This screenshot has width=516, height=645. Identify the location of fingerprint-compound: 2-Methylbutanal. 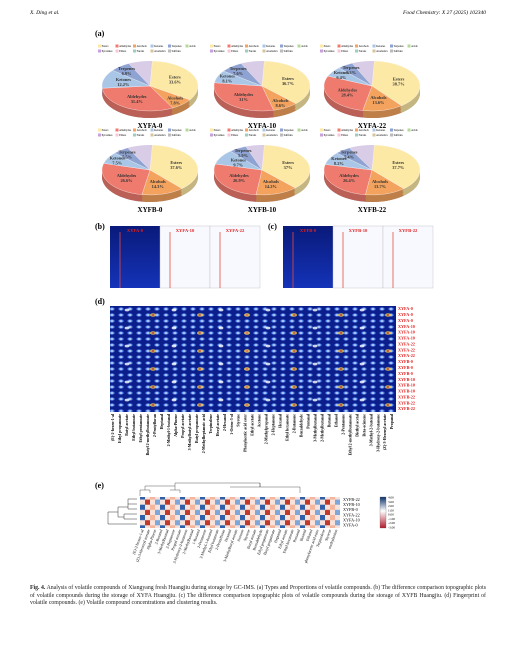
(322, 427).